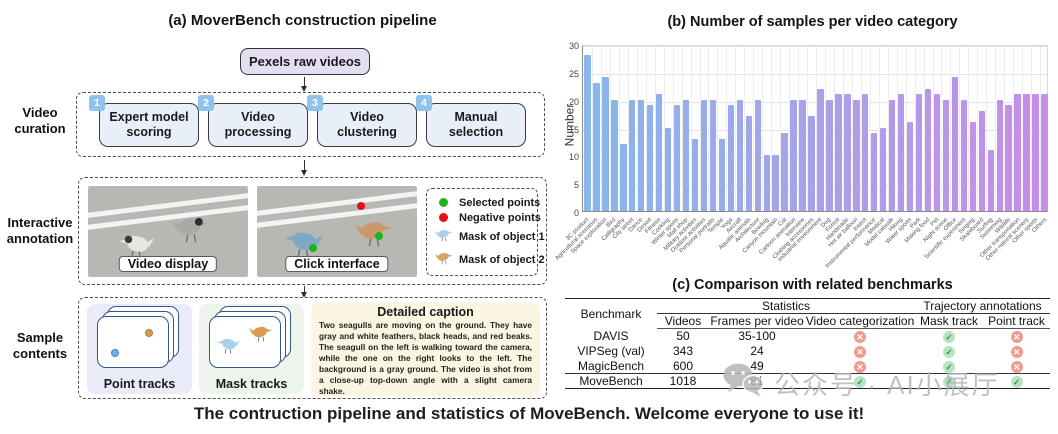 Image resolution: width=1058 pixels, height=434 pixels. Describe the element at coordinates (611, 336) in the screenshot. I see `benchmark-name: DAVIS` at that location.